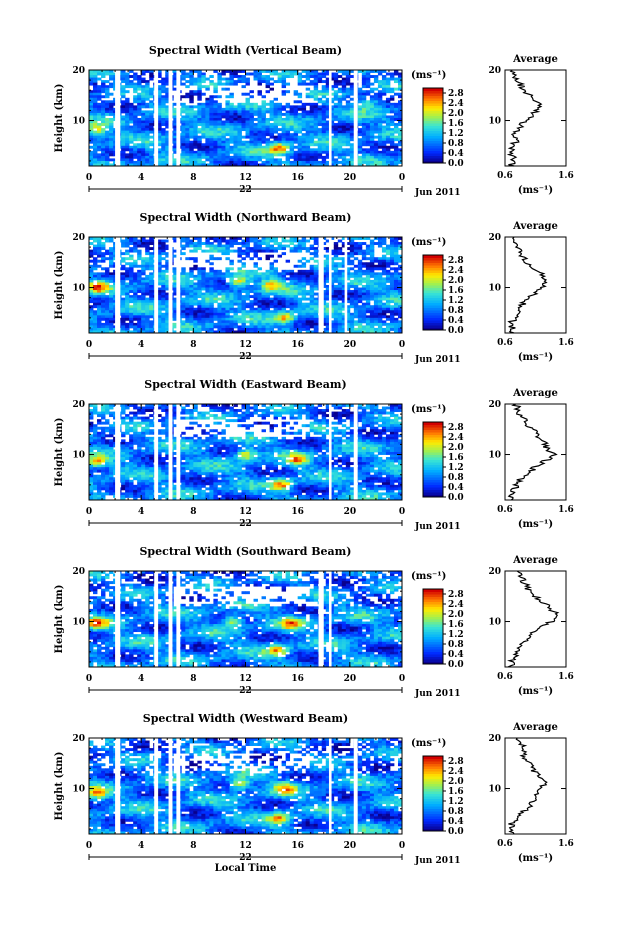  I want to click on colorbar-tick-label: 0.0, so click(456, 832).